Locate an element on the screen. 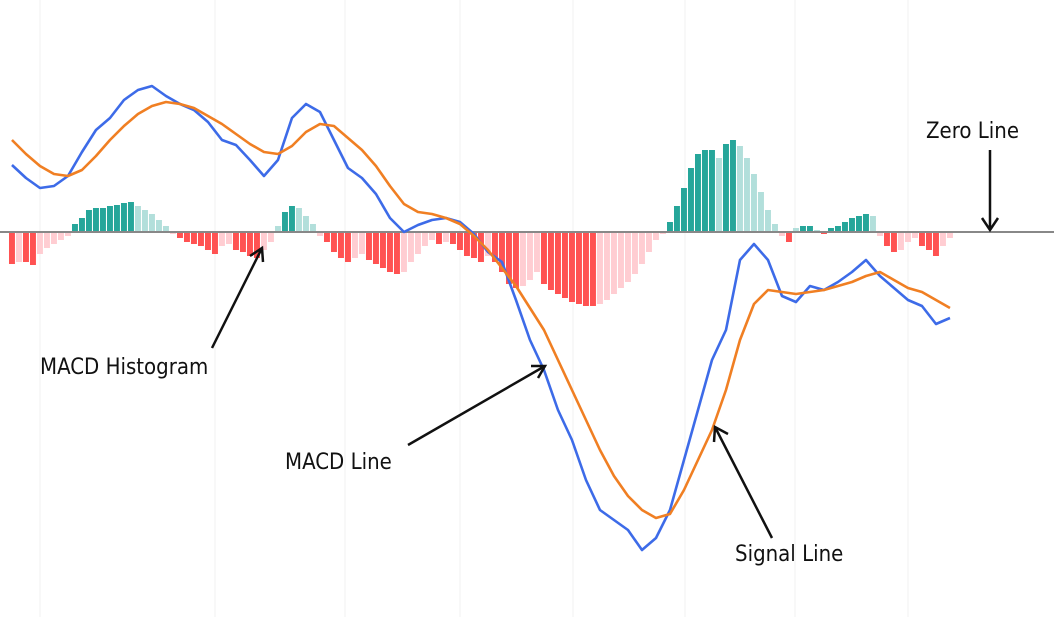 The height and width of the screenshot is (617, 1054). annotation: Signal Line is located at coordinates (789, 554).